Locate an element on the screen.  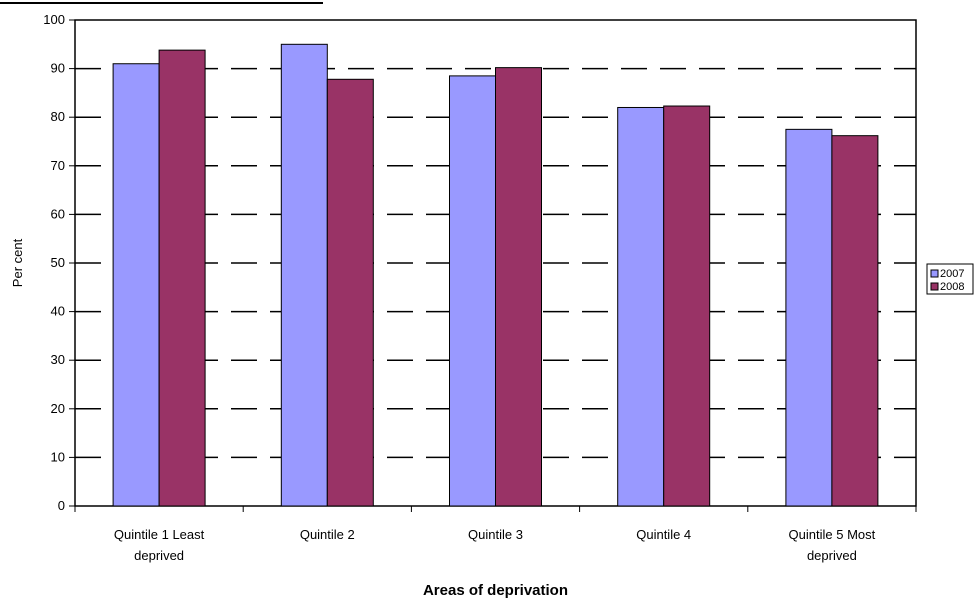
y-tick-label: 60 is located at coordinates (58, 213).